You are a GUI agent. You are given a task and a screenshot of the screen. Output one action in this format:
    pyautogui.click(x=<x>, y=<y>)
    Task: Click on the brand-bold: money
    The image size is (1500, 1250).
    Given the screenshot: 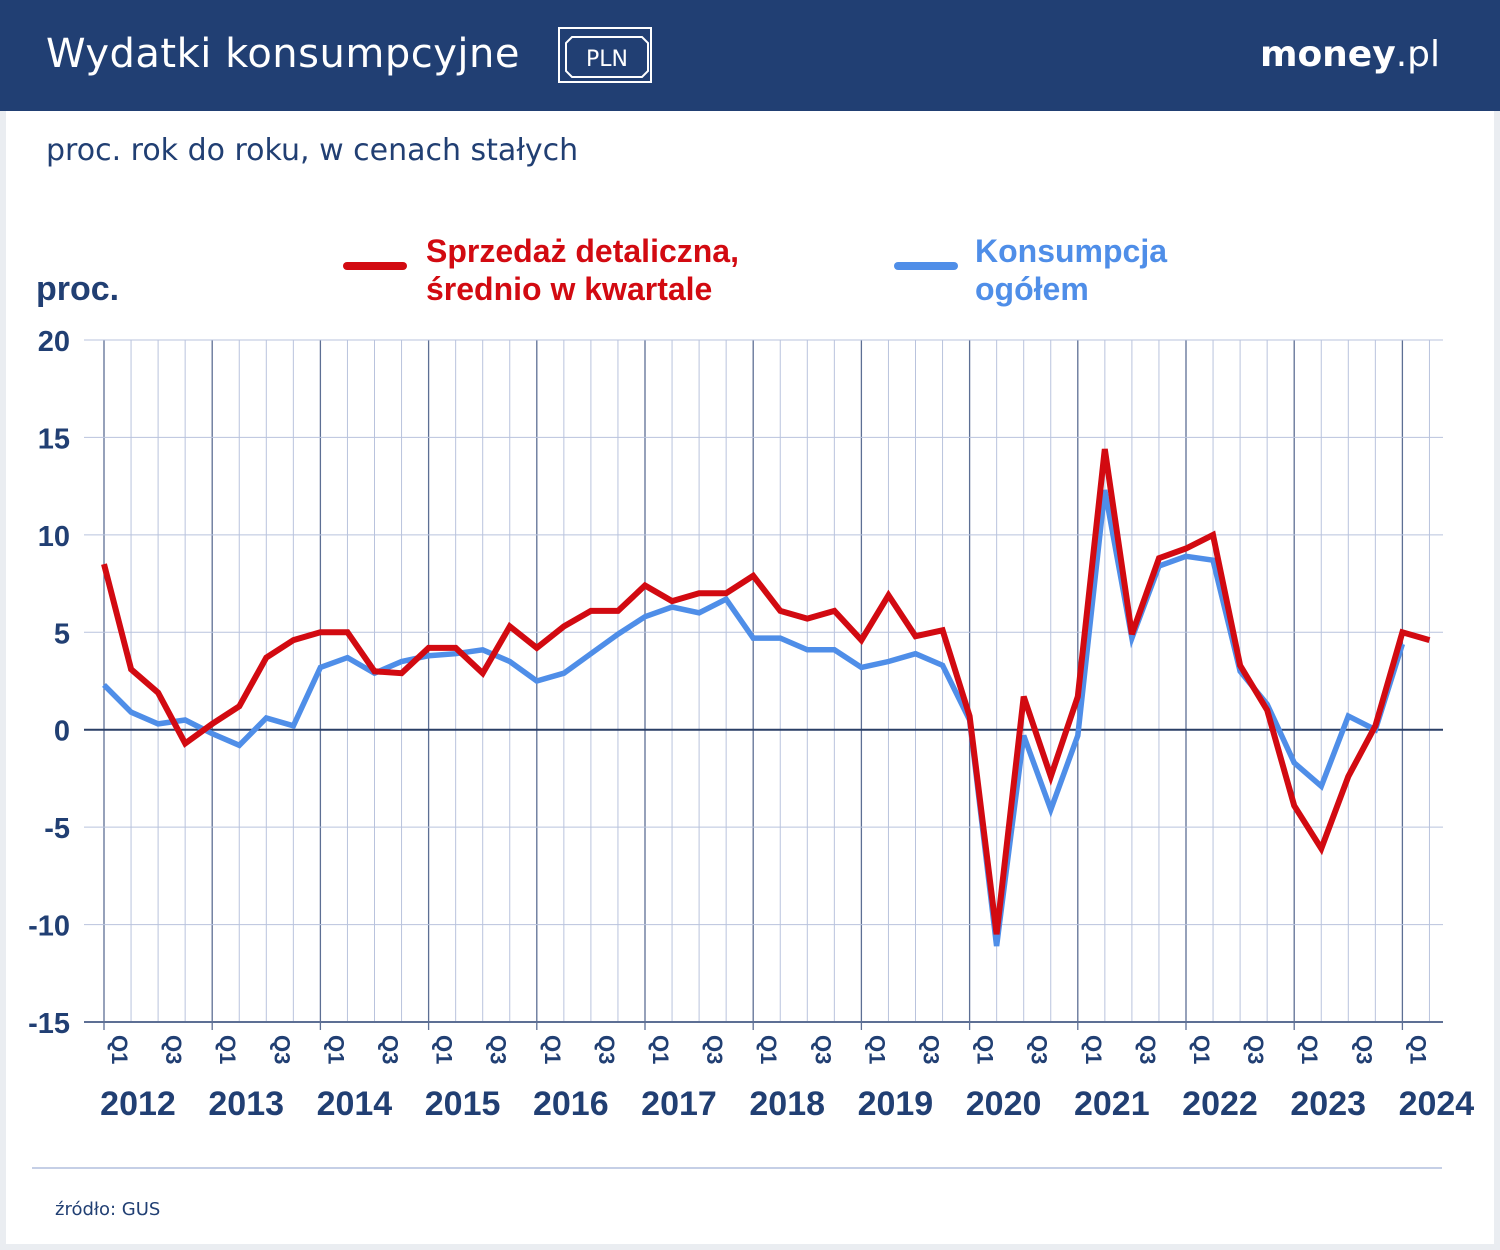 What is the action you would take?
    pyautogui.click(x=1327, y=54)
    